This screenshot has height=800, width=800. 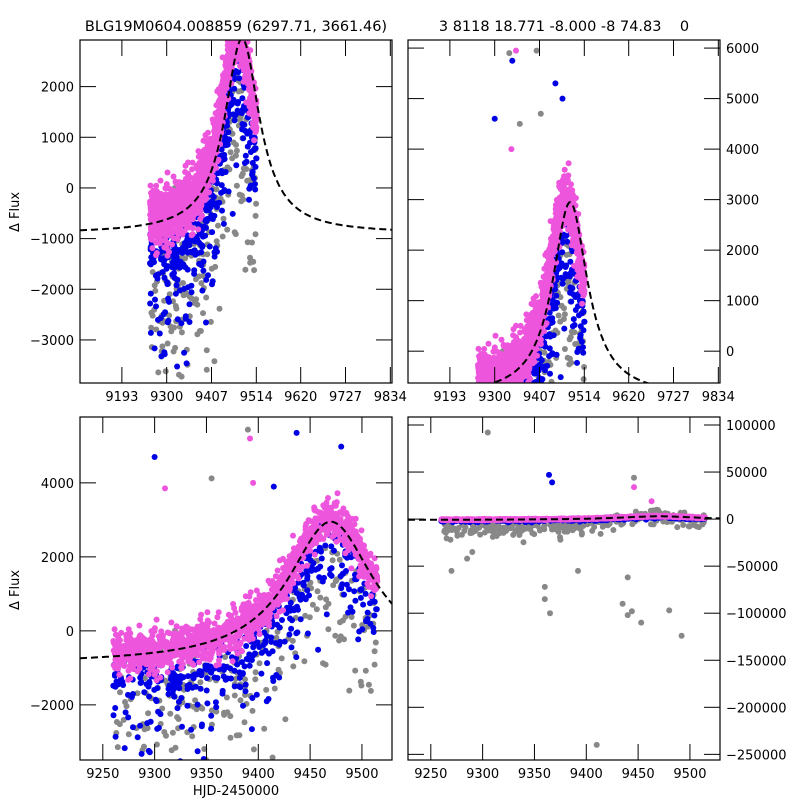 What do you see at coordinates (166, 397) in the screenshot?
I see `x-tick-label: 9300` at bounding box center [166, 397].